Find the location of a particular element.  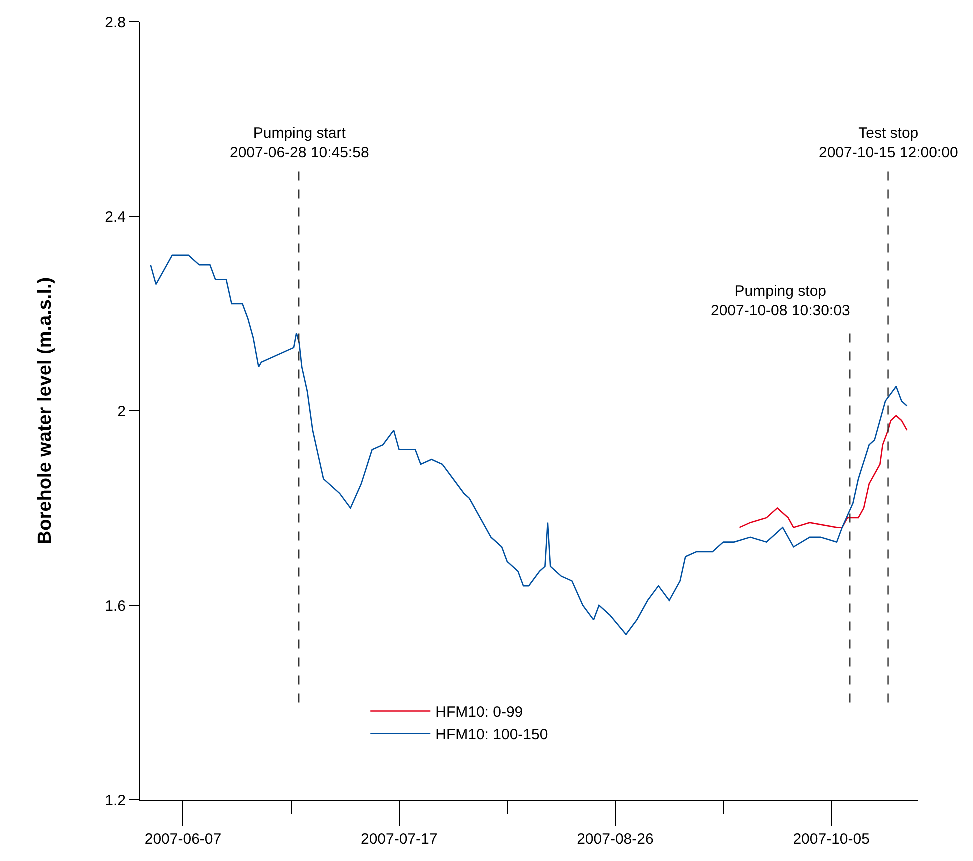

y-tick-label: 1.6 is located at coordinates (115, 606).